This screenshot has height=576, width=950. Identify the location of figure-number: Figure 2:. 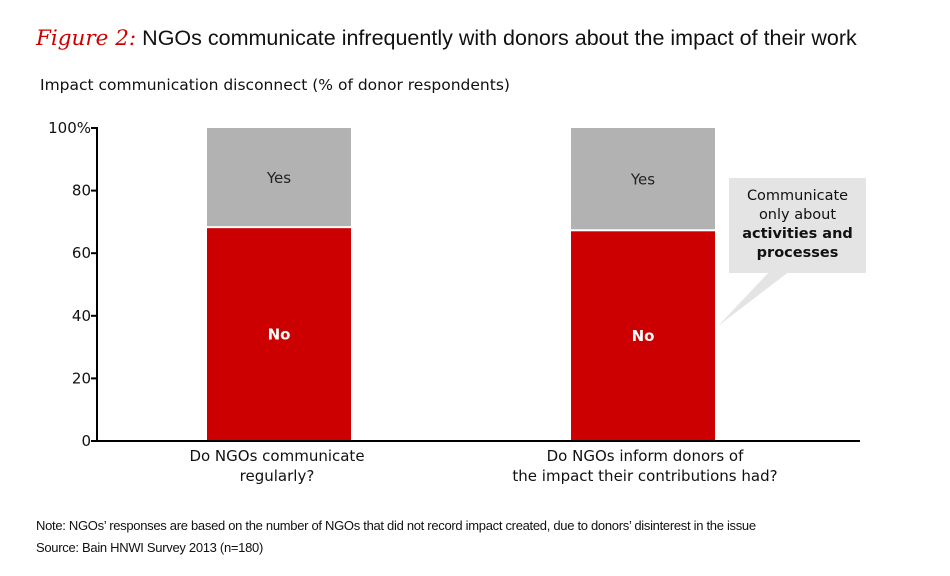
(86, 38).